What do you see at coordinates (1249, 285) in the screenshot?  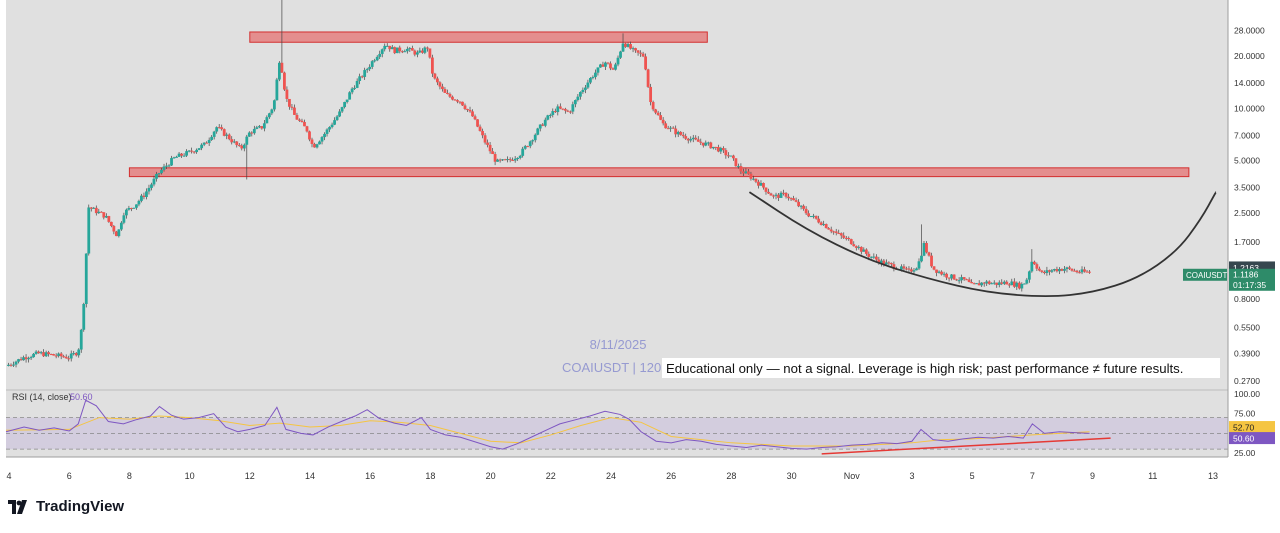 I see `last-price-timer: 01:17:35` at bounding box center [1249, 285].